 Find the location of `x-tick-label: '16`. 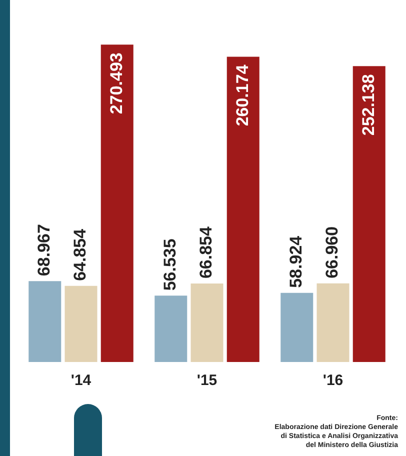

x-tick-label: '16 is located at coordinates (333, 381).